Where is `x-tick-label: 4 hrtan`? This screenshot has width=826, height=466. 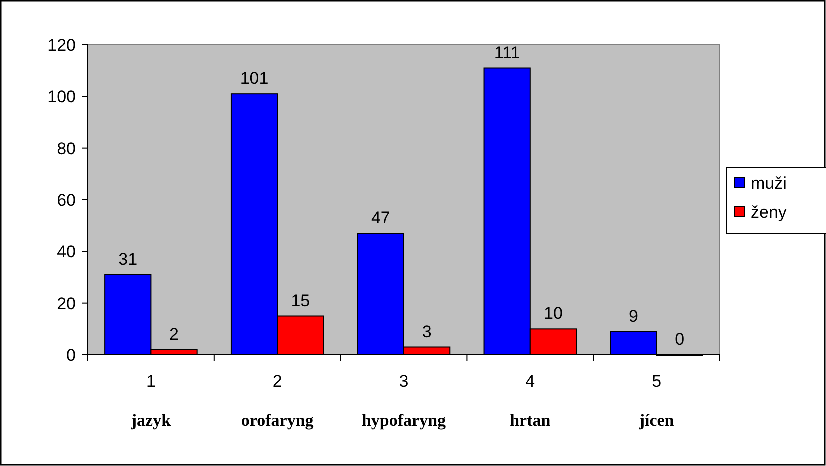
x-tick-label: 4 hrtan is located at coordinates (531, 401).